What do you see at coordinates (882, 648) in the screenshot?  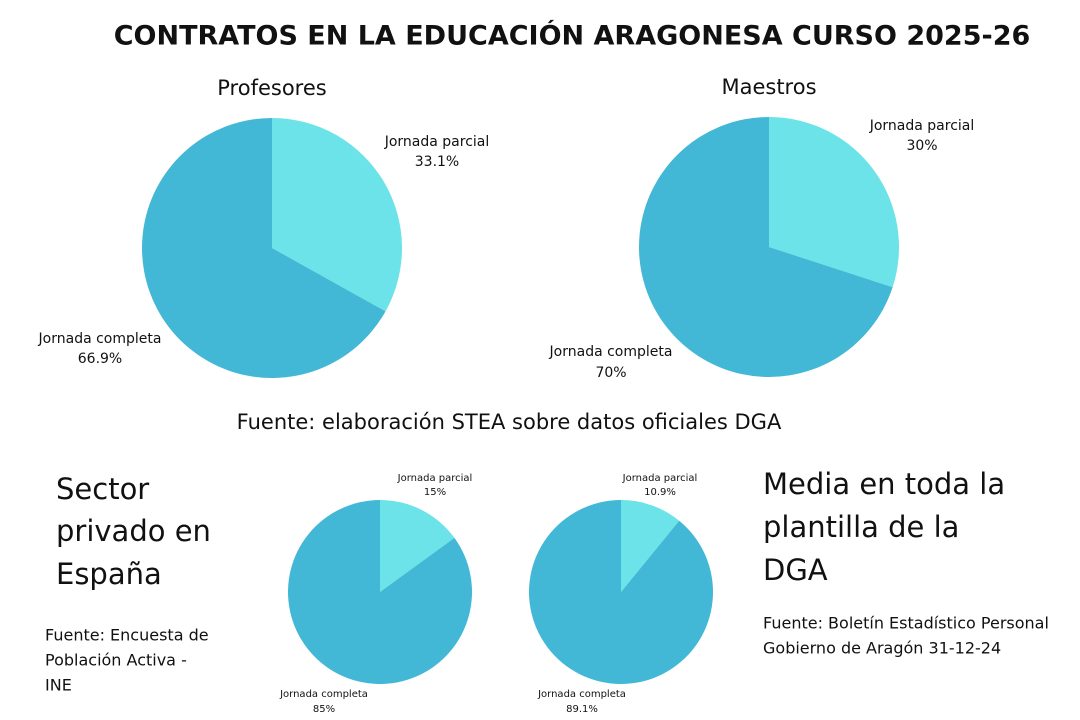 I see `side-source: Gobierno de Aragón 31-12-24` at bounding box center [882, 648].